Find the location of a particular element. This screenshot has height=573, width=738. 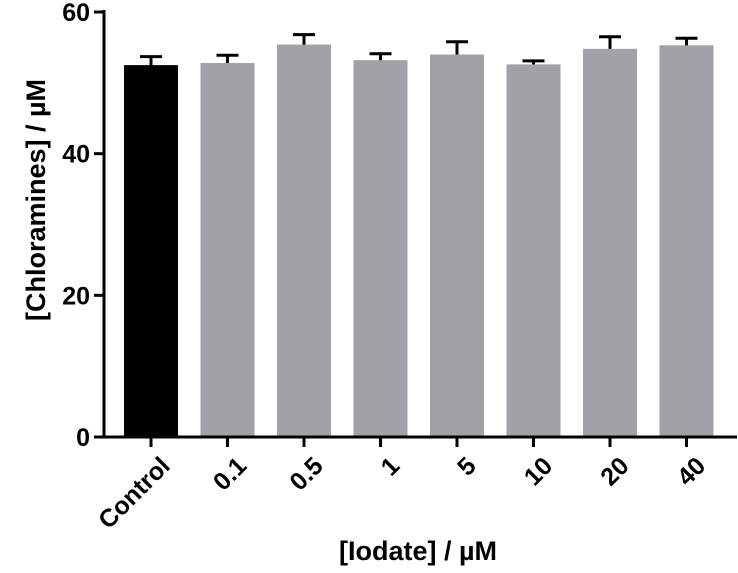

x-tick-label-7: 40 is located at coordinates (691, 471).